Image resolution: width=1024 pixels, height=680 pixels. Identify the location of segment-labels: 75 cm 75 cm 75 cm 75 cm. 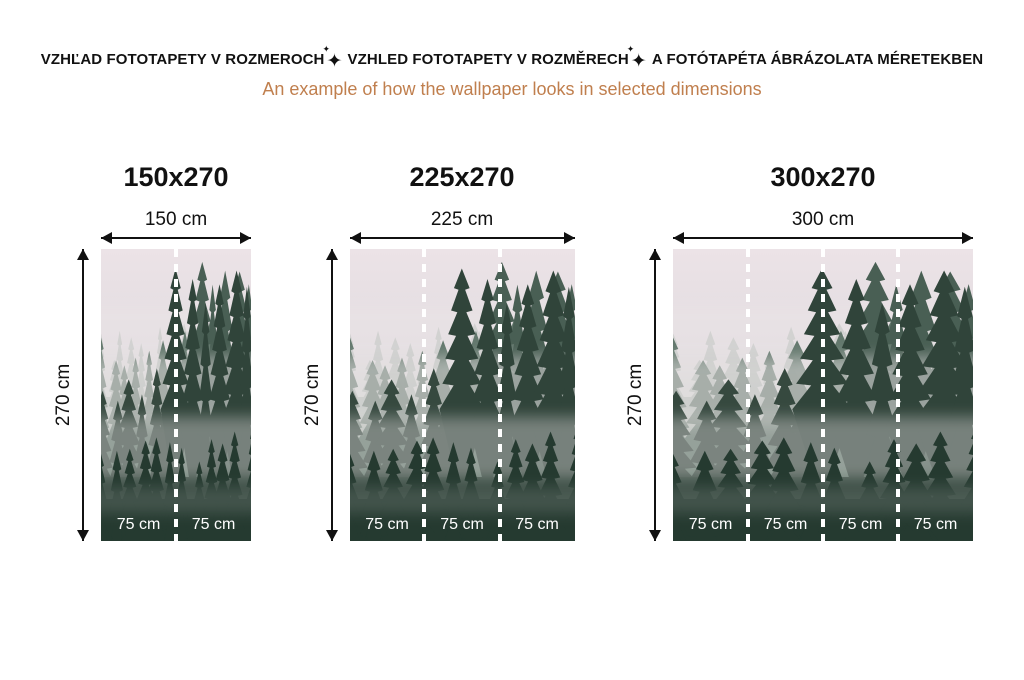
(823, 525).